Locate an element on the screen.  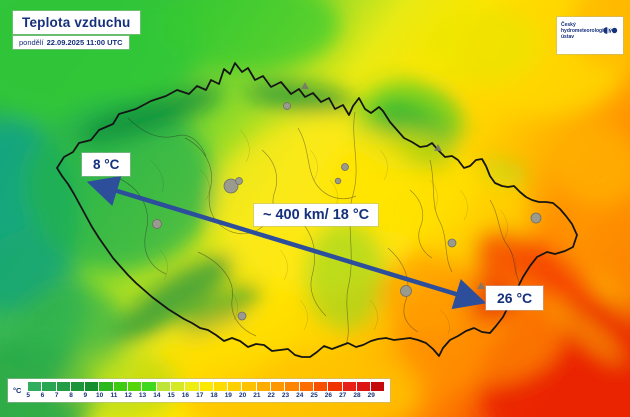
legend-value: 12 is located at coordinates (128, 395).